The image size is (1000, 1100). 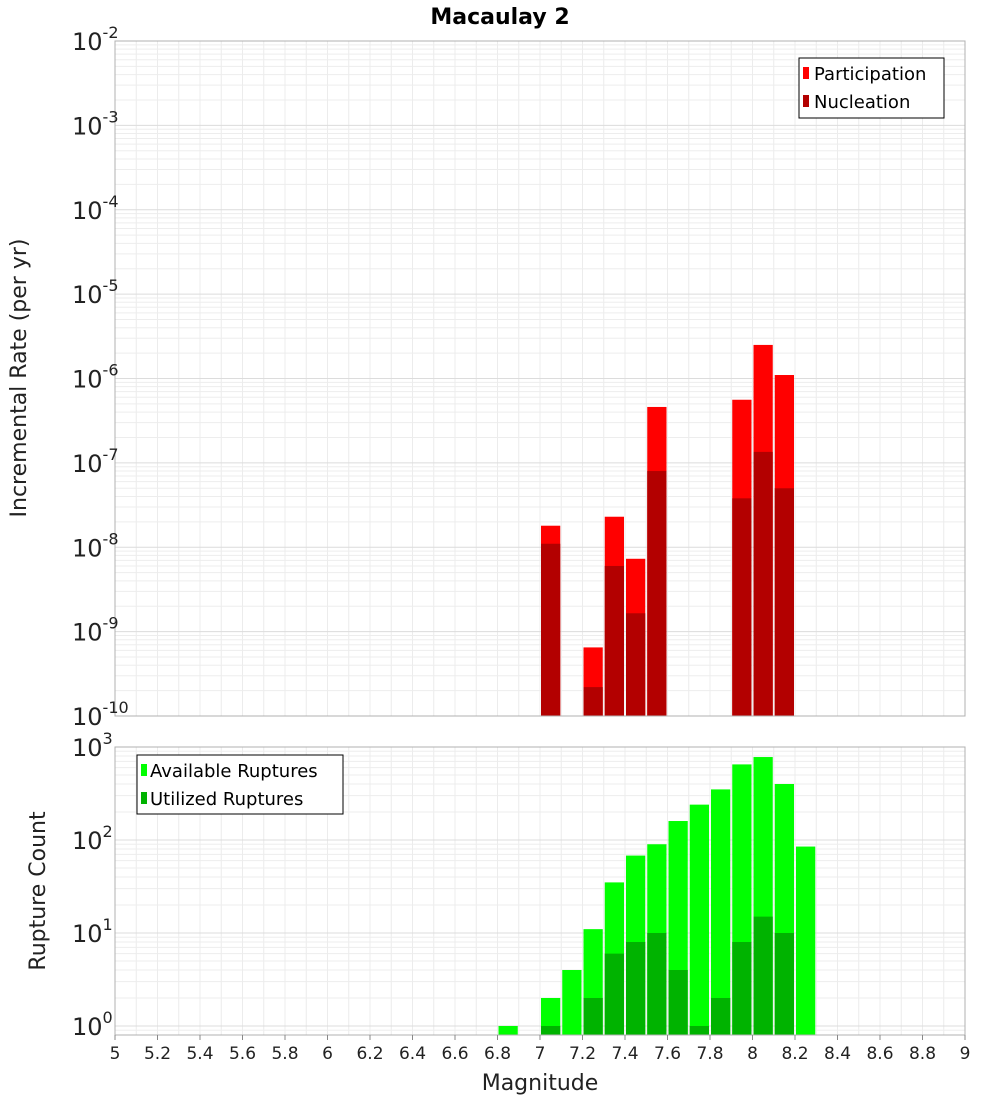 What do you see at coordinates (38, 891) in the screenshot?
I see `rupture-count-y-axis-label: Rupture Count` at bounding box center [38, 891].